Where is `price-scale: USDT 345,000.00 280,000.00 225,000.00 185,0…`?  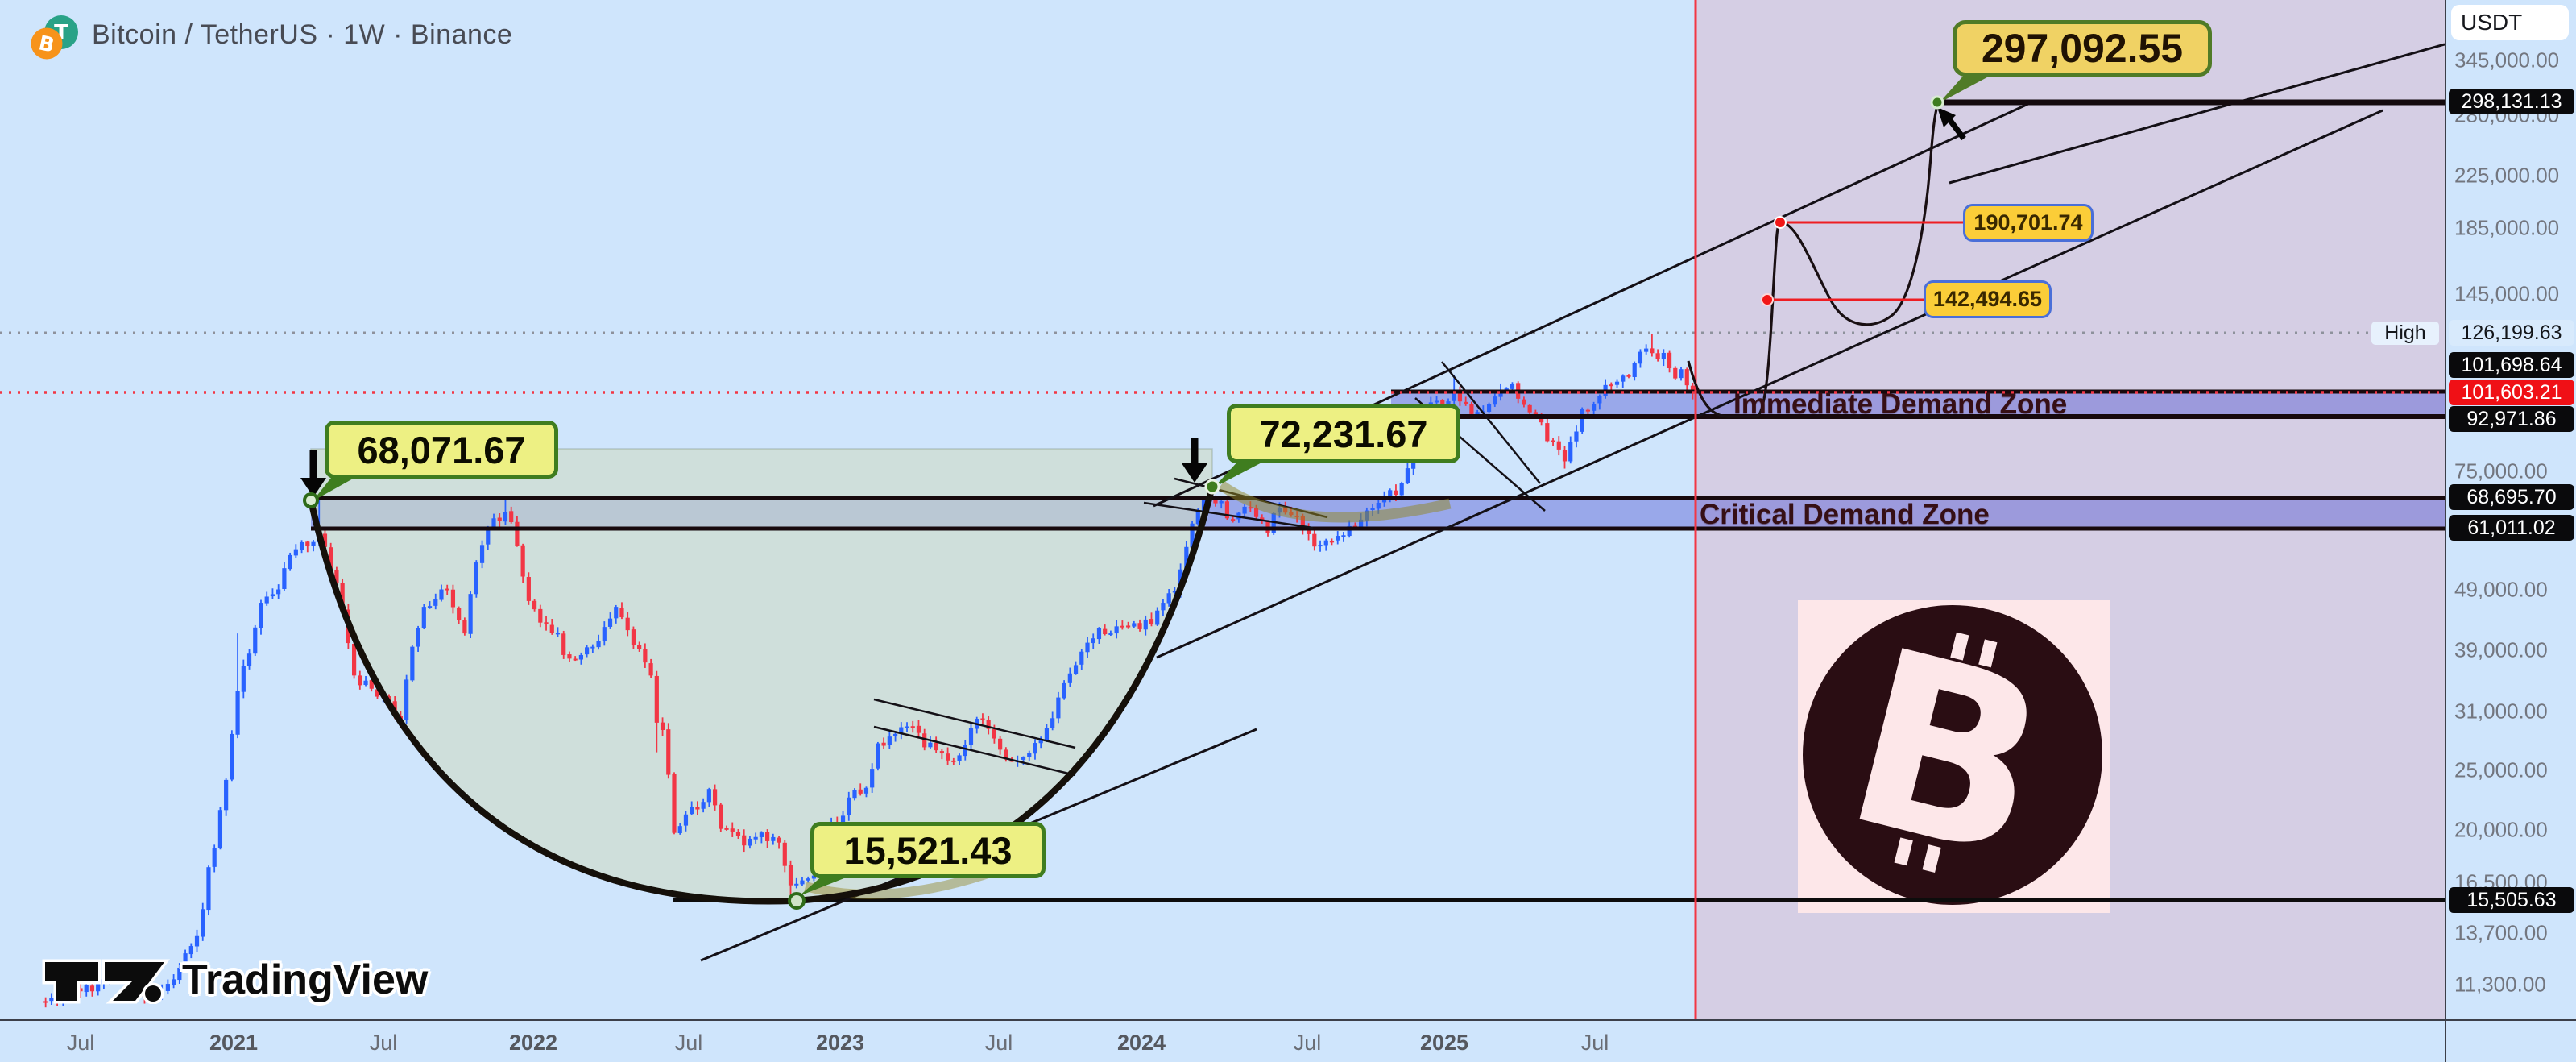
price-scale: USDT 345,000.00 280,000.00 225,000.00 185,0… is located at coordinates (2510, 510).